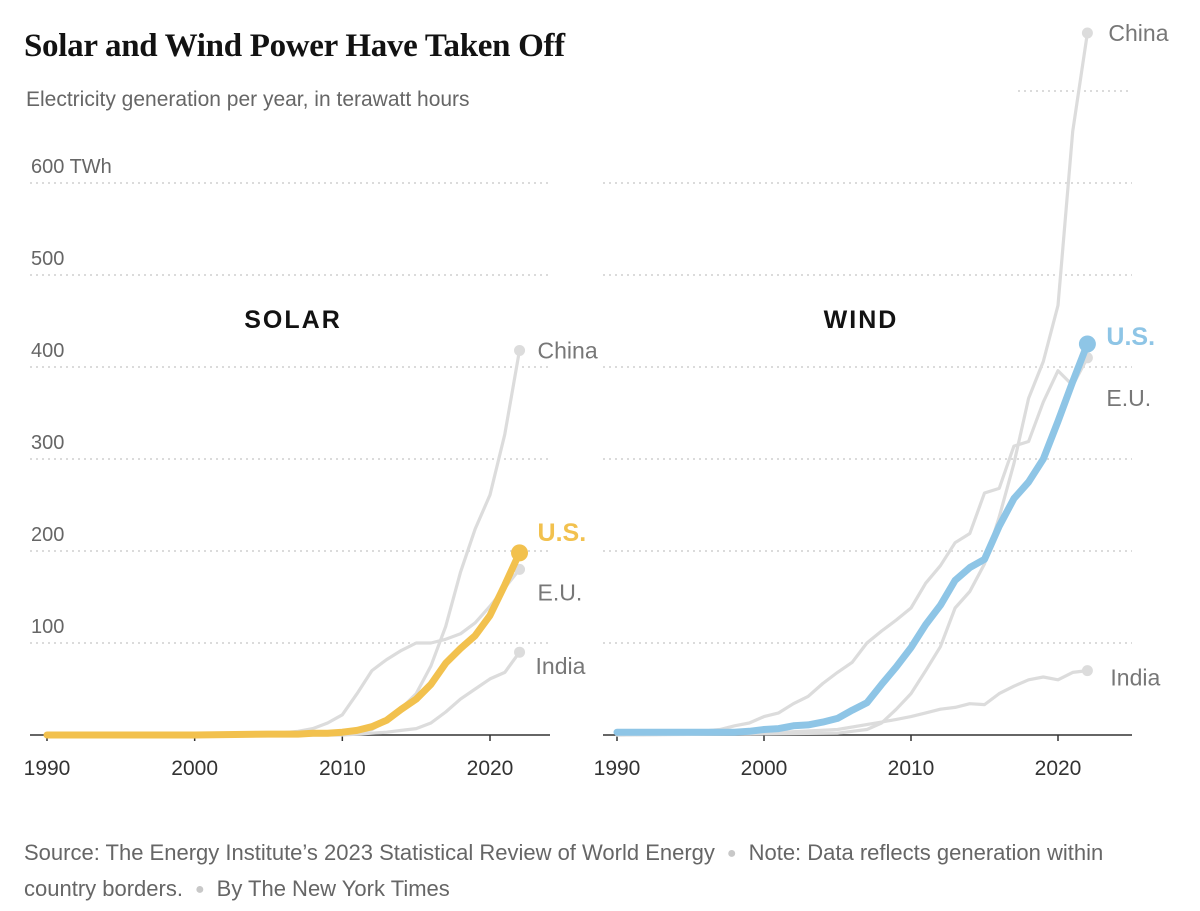 This screenshot has height=911, width=1200. I want to click on y-tick-label: 200, so click(47, 535).